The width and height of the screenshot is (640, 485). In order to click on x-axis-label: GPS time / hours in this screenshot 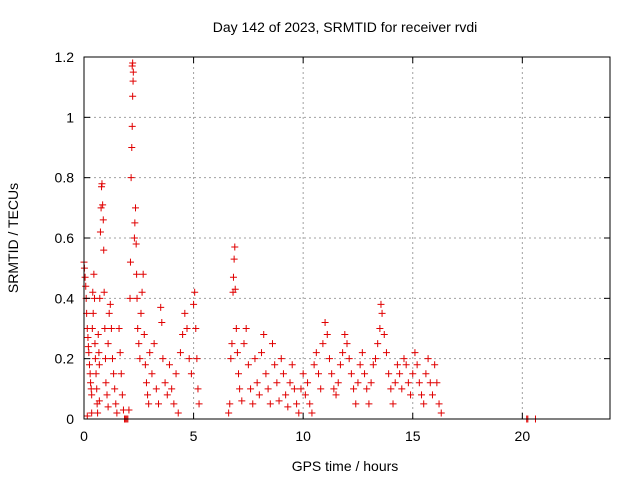, I will do `click(345, 466)`.